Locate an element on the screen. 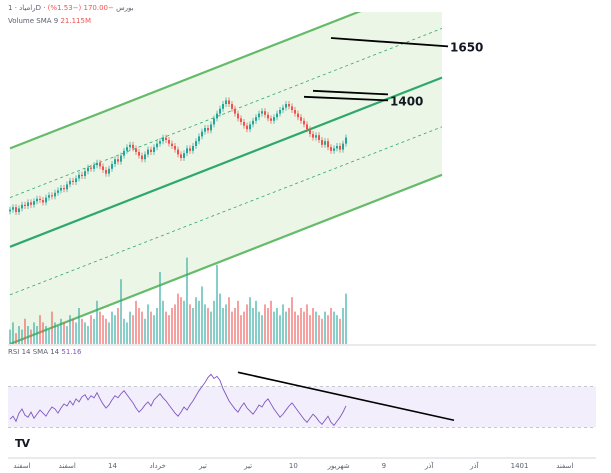 The width and height of the screenshot is (611, 473). candles is located at coordinates (178, 156).